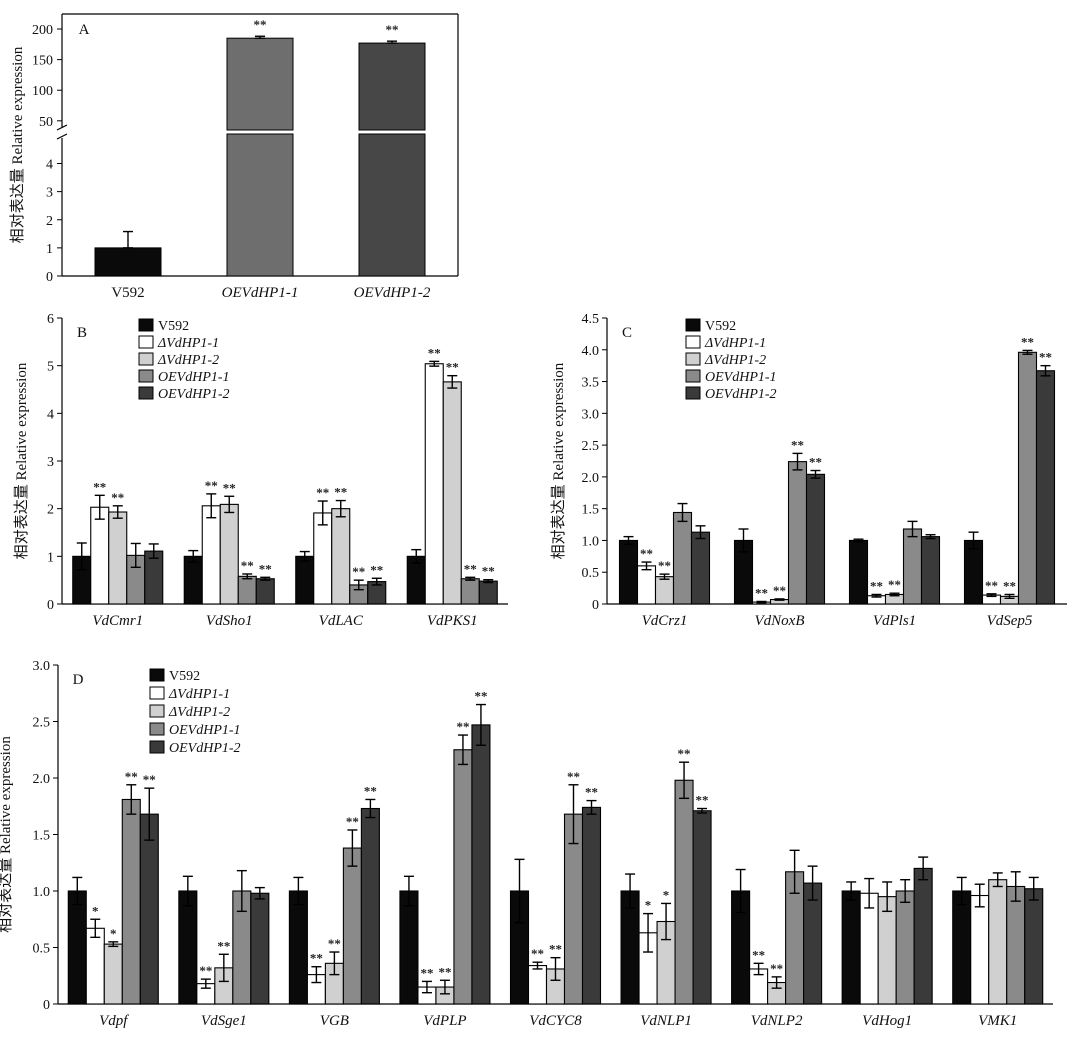 The image size is (1084, 1052). What do you see at coordinates (591, 541) in the screenshot?
I see `panel-c-y-tick-label: 1.0` at bounding box center [591, 541].